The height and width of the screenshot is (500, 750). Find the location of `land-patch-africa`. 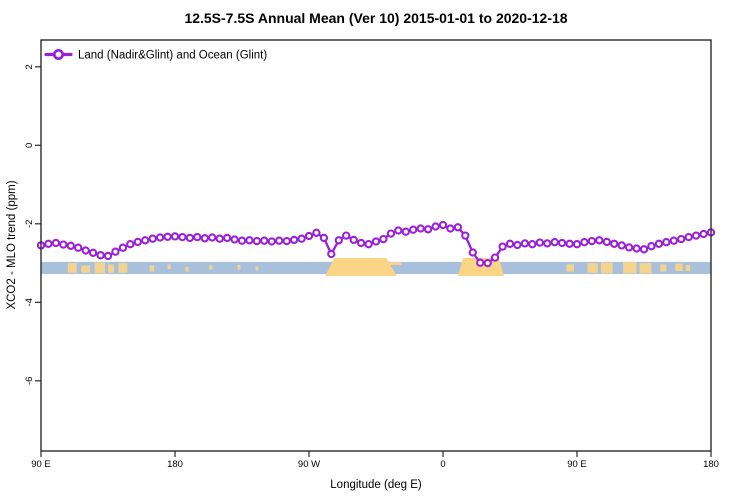

land-patch-africa is located at coordinates (481, 267).